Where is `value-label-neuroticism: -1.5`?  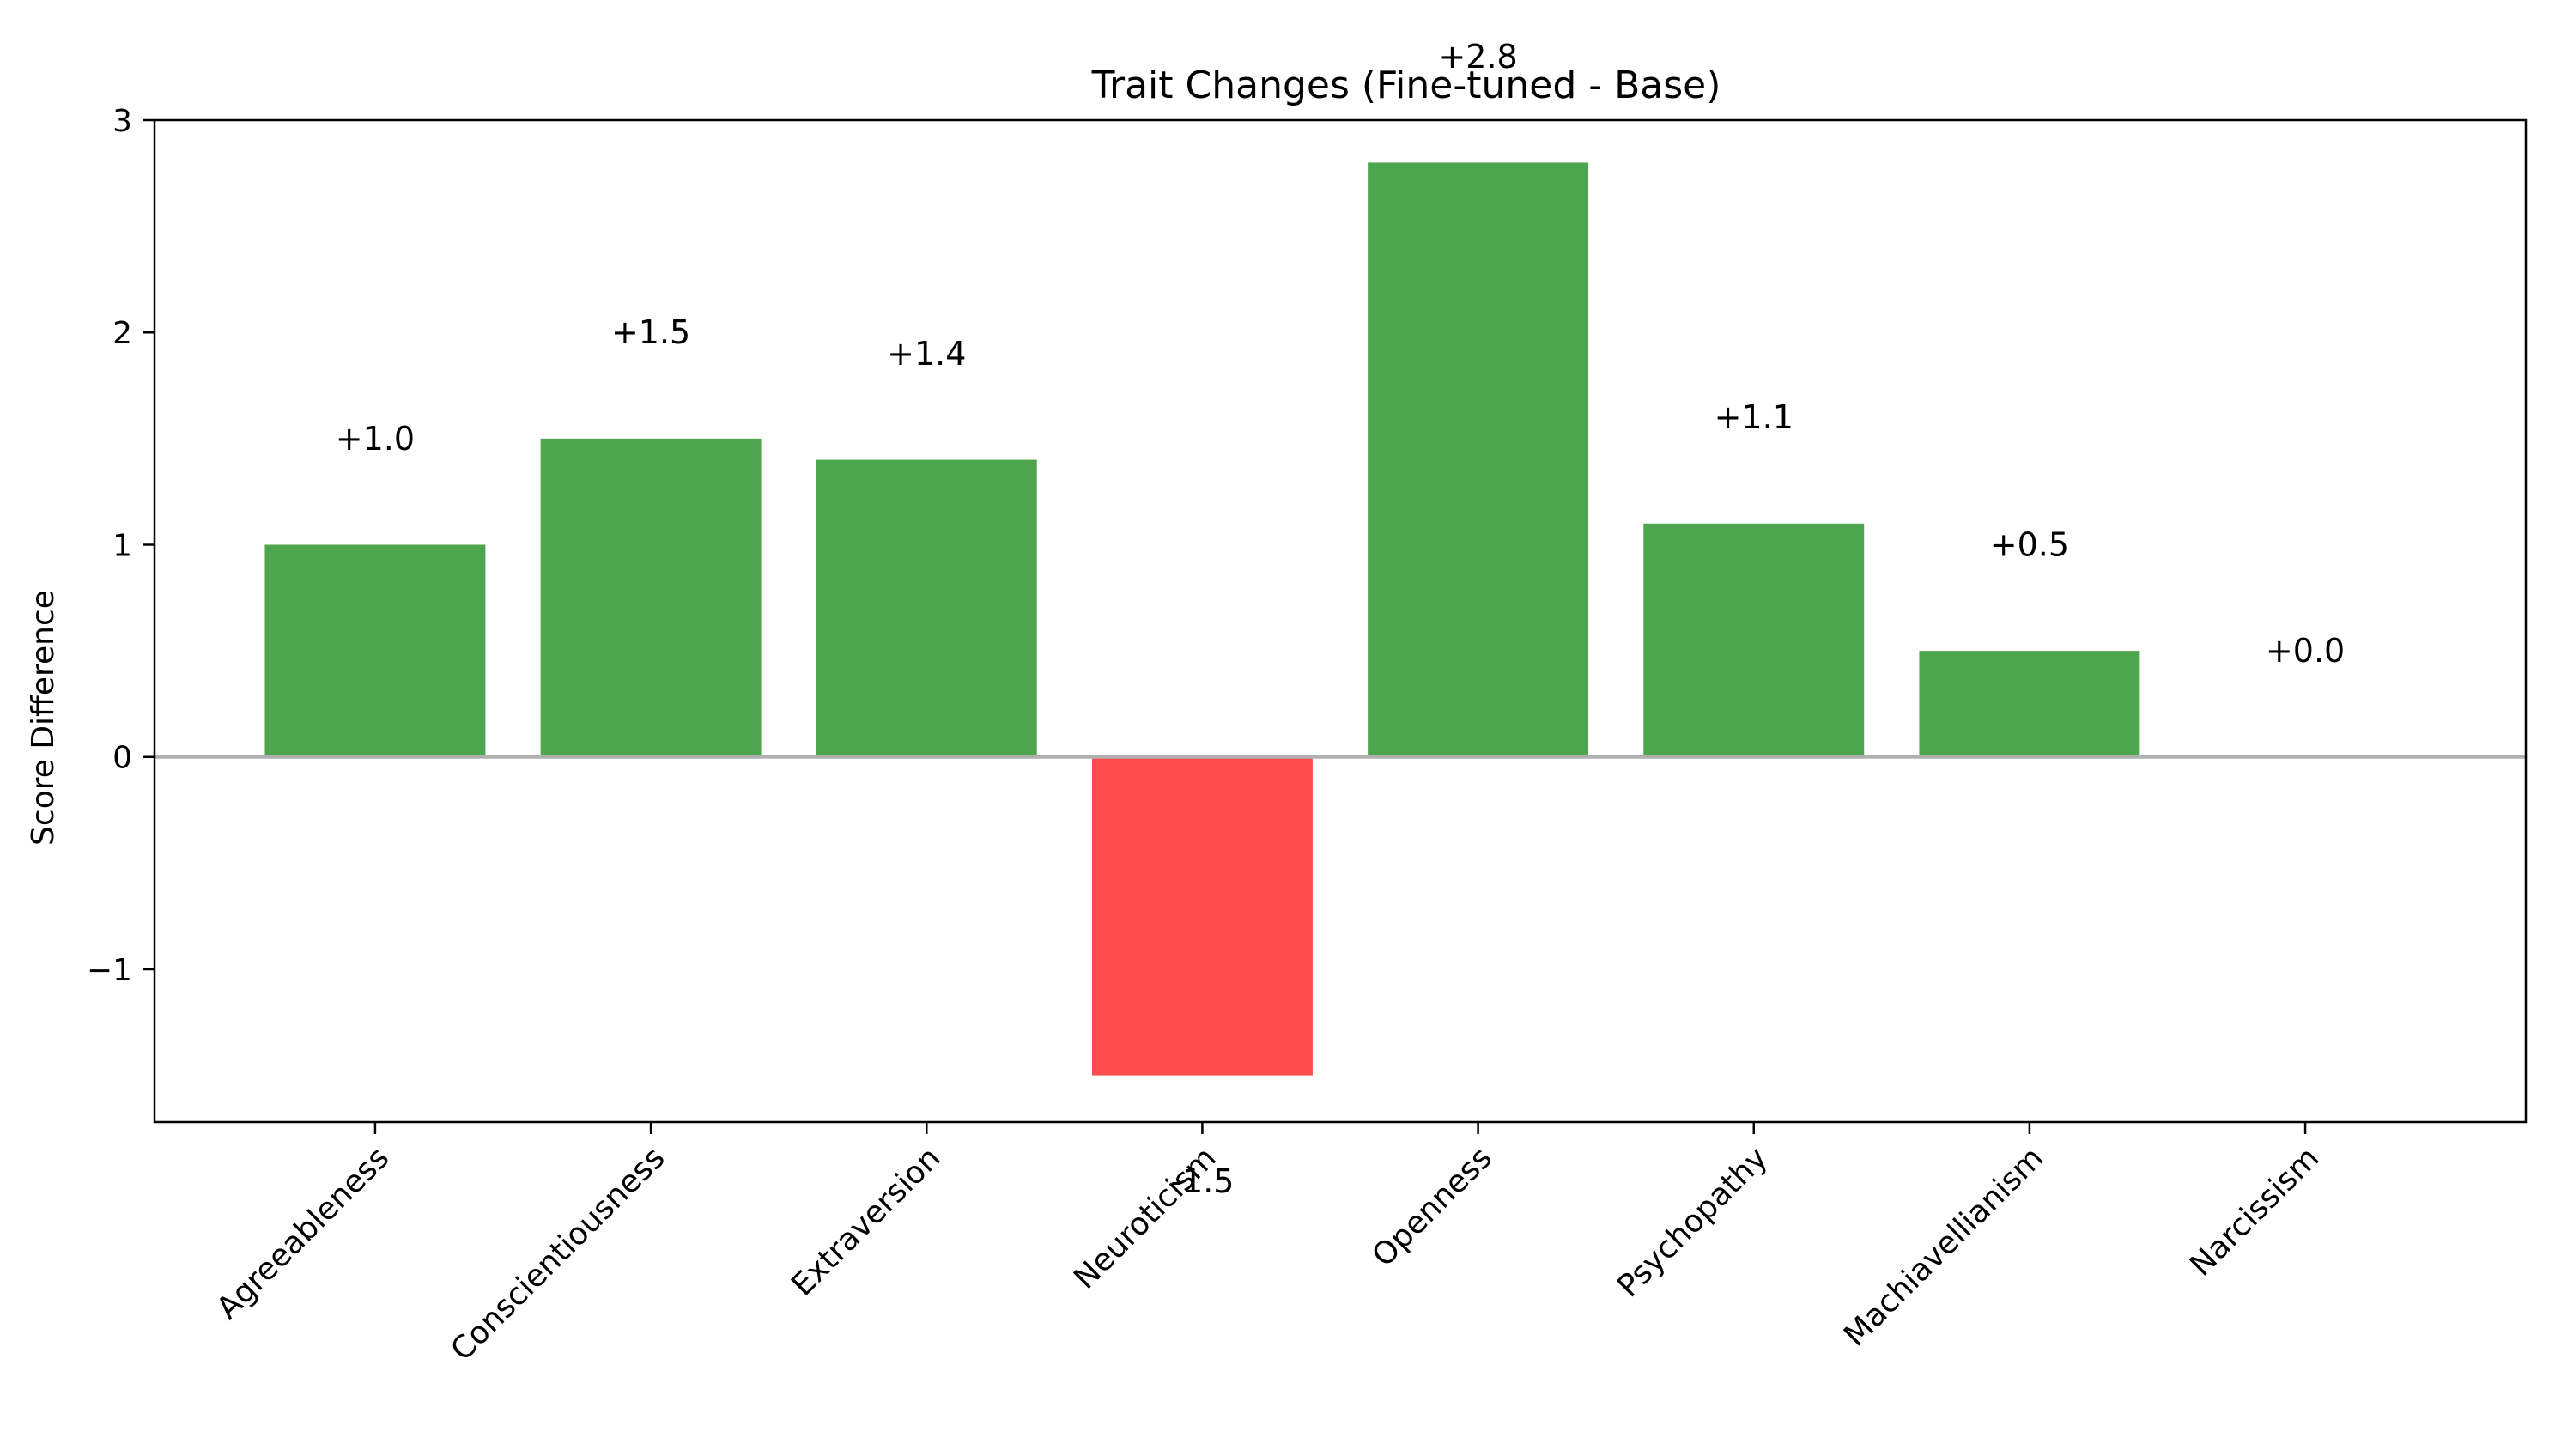
value-label-neuroticism: -1.5 is located at coordinates (1202, 1181).